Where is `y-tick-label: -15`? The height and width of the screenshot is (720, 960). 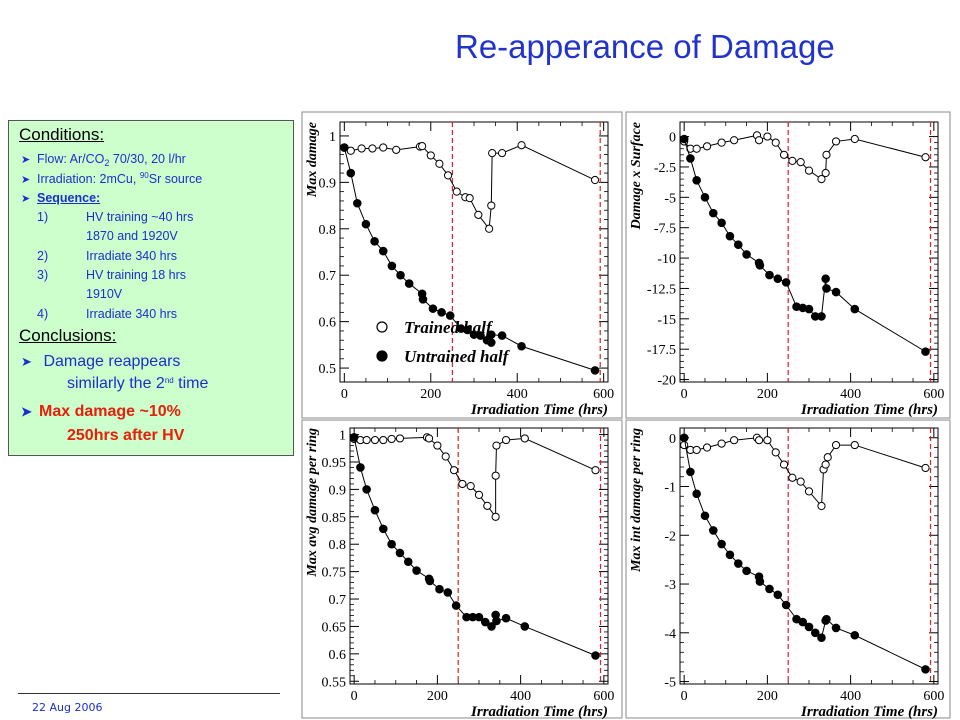 y-tick-label: -15 is located at coordinates (666, 320).